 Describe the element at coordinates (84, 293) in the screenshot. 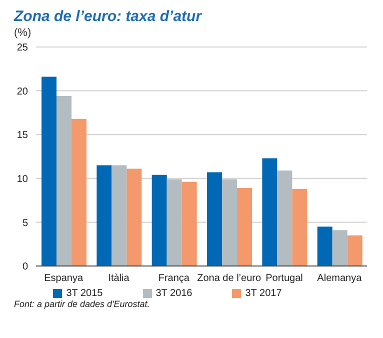

I see `legend-label: 3T 2015` at that location.